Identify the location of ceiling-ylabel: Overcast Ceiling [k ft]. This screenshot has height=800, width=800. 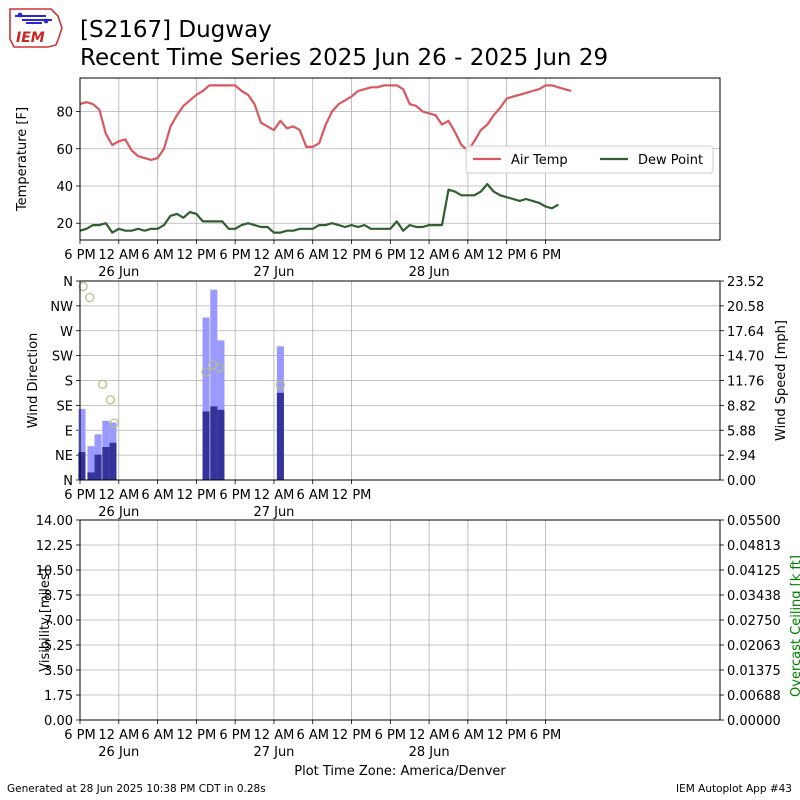
(794, 626).